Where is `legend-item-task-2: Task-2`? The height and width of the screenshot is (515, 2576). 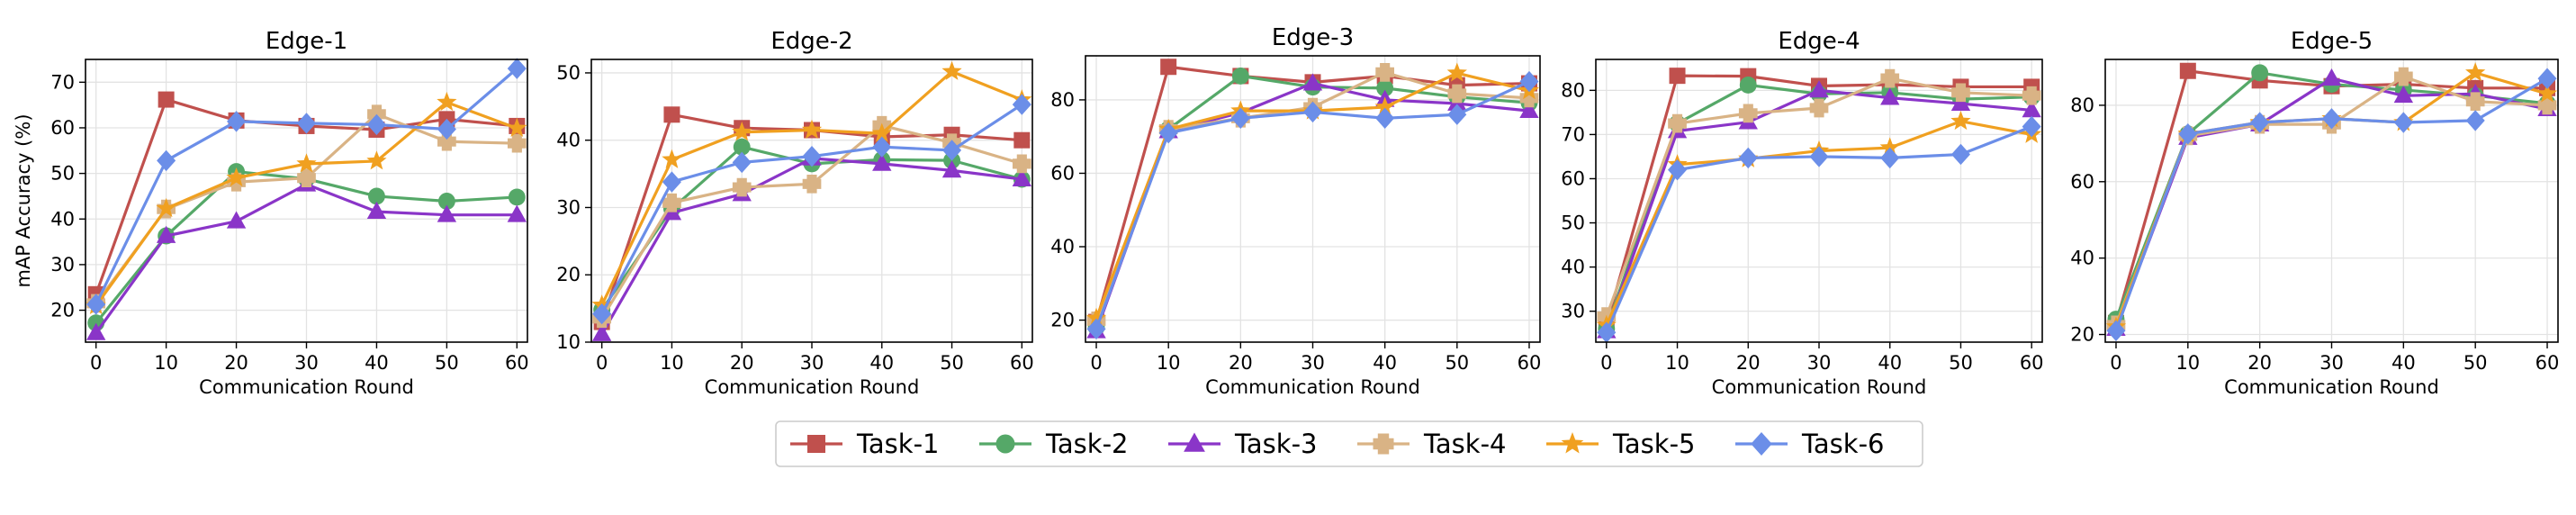
legend-item-task-2: Task-2 is located at coordinates (1054, 444).